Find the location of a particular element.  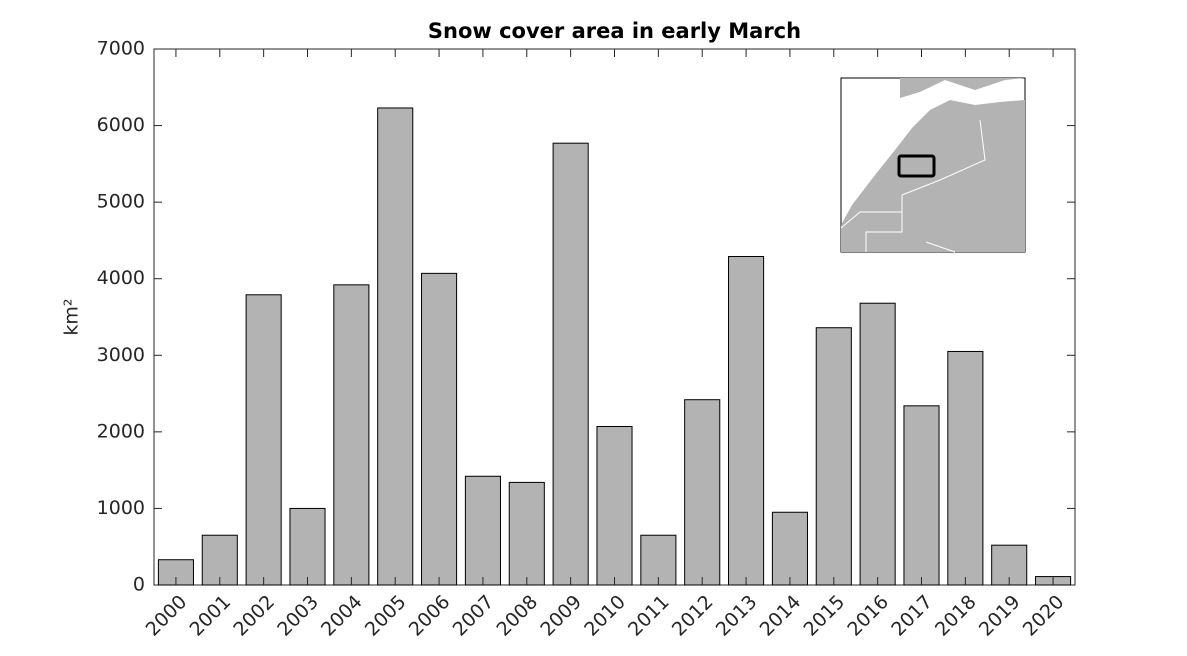

x-tick-label: 2007 is located at coordinates (474, 616).